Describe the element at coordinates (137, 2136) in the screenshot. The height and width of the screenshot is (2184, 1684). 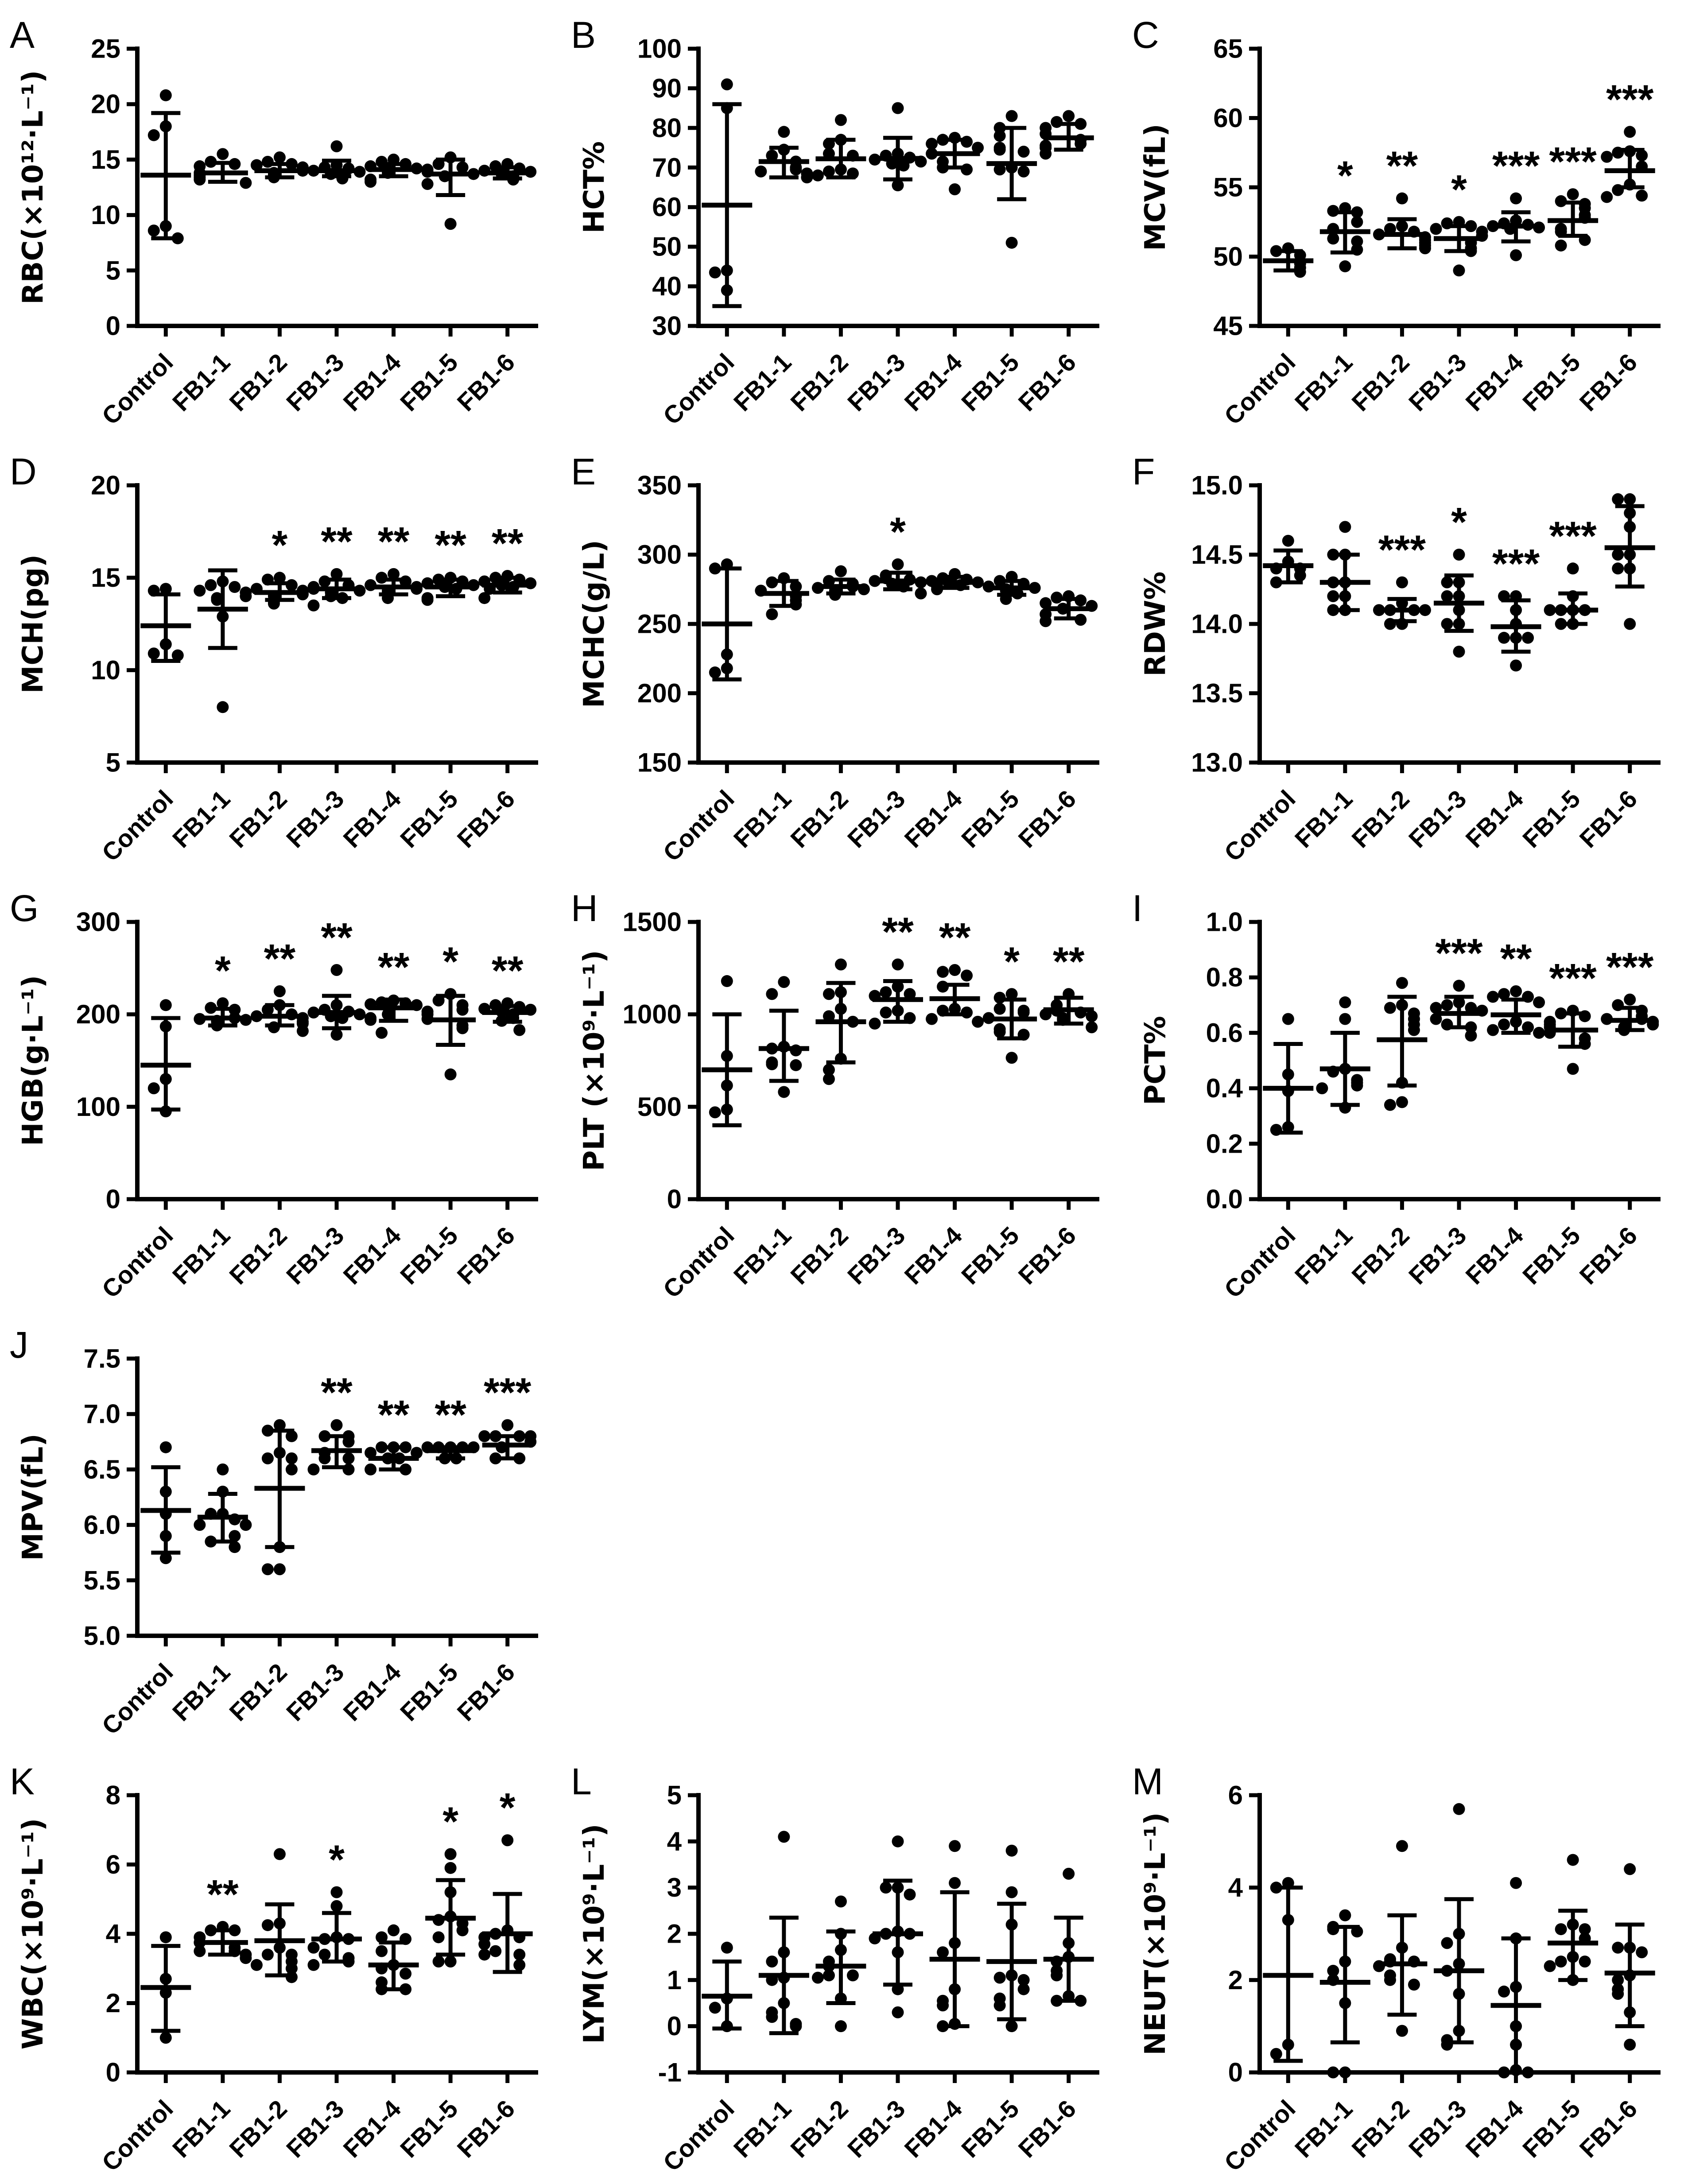
I see `x-tick-label: Control` at that location.